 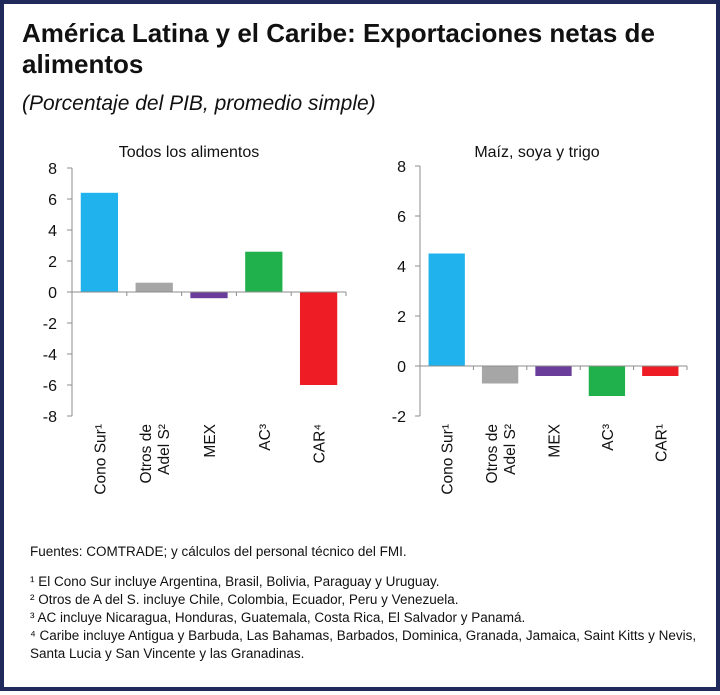 I want to click on chart-2-ytick-label: -2, so click(x=399, y=417).